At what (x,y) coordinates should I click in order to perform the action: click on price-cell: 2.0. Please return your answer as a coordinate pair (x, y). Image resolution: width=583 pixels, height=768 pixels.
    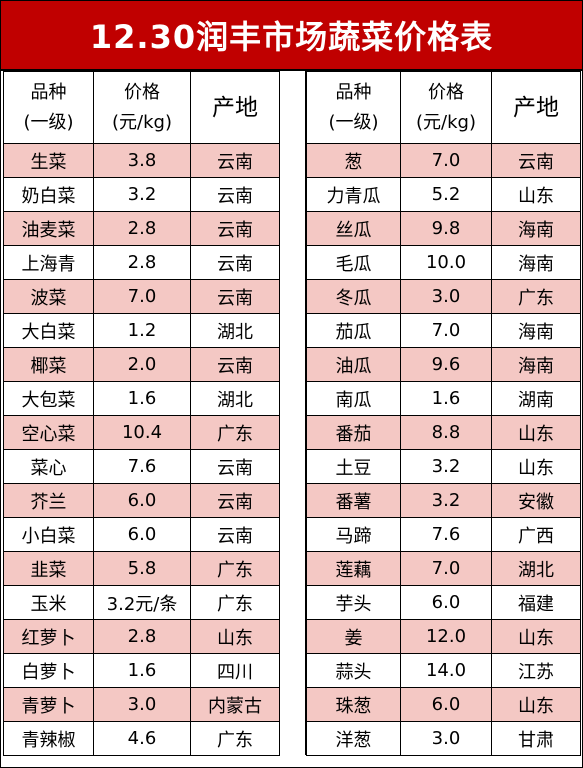
    Looking at the image, I should click on (142, 364).